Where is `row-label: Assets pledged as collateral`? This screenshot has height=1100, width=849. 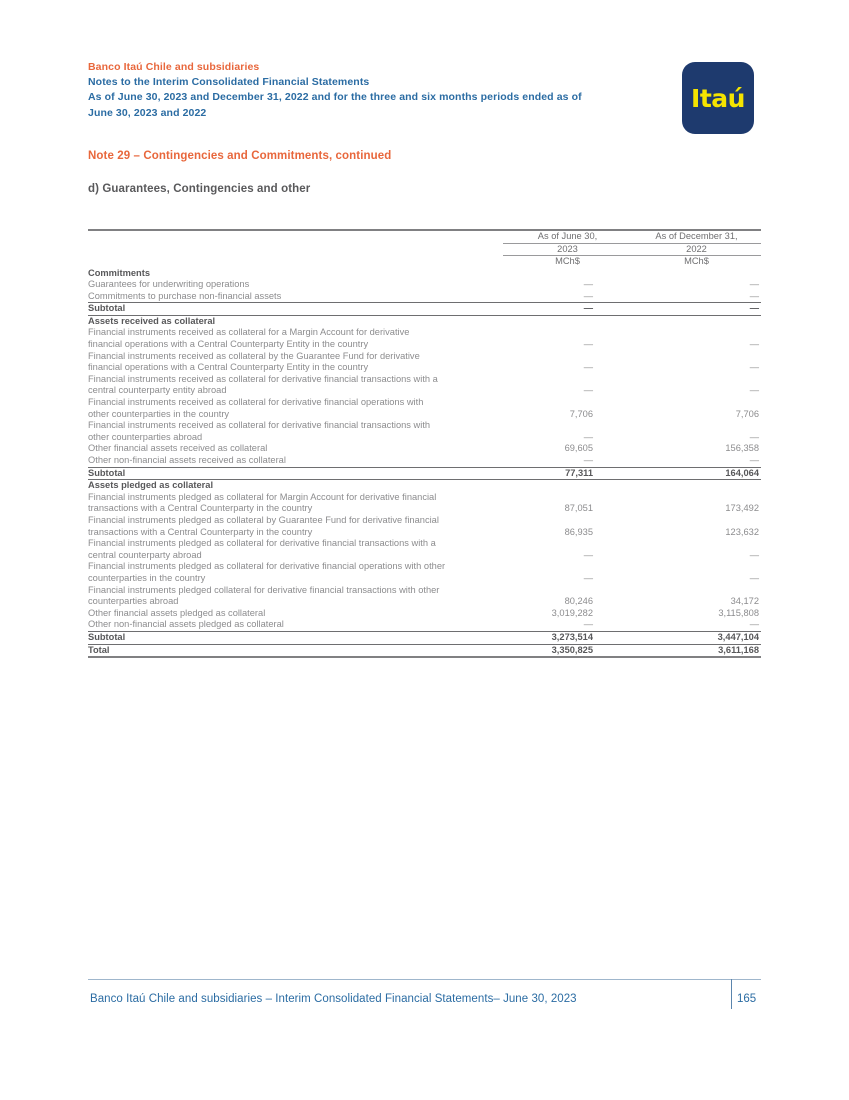 row-label: Assets pledged as collateral is located at coordinates (151, 485).